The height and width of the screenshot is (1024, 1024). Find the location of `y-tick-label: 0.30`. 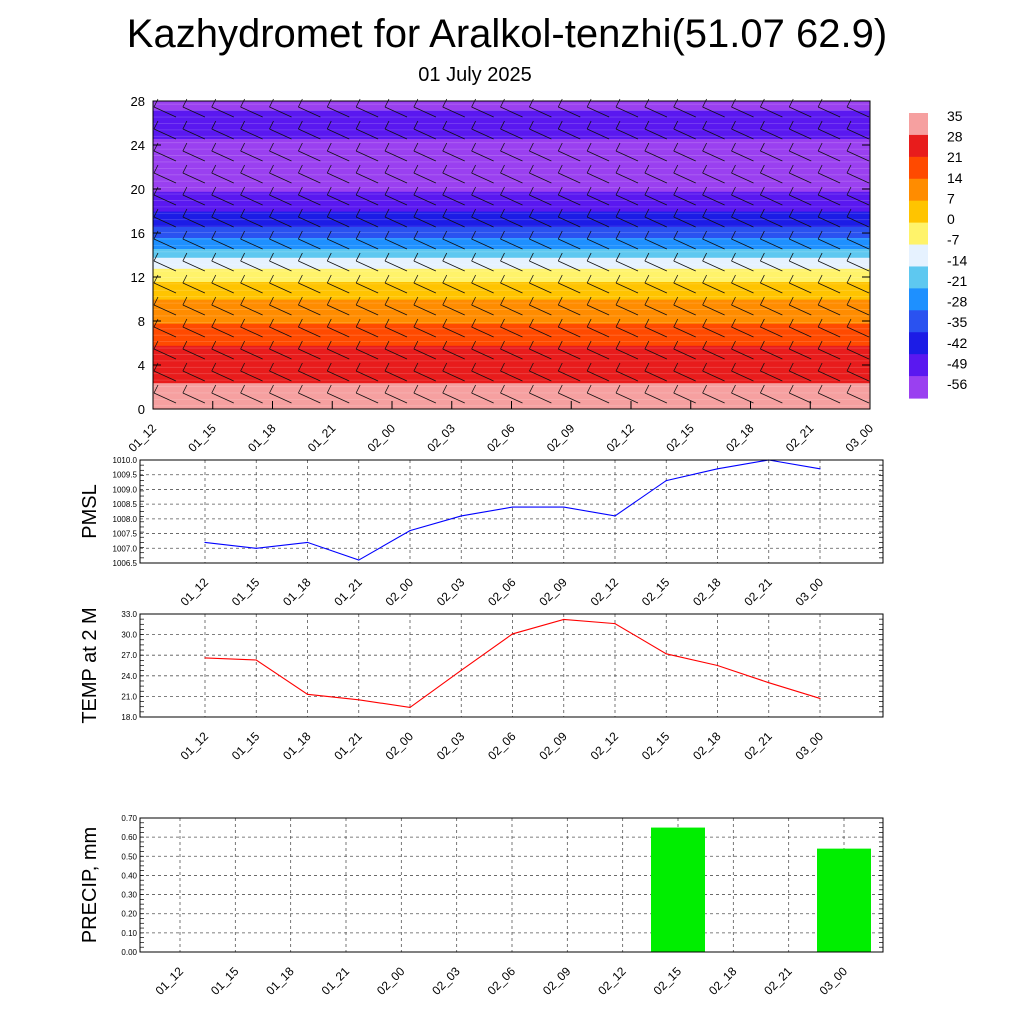

y-tick-label: 0.30 is located at coordinates (129, 895).